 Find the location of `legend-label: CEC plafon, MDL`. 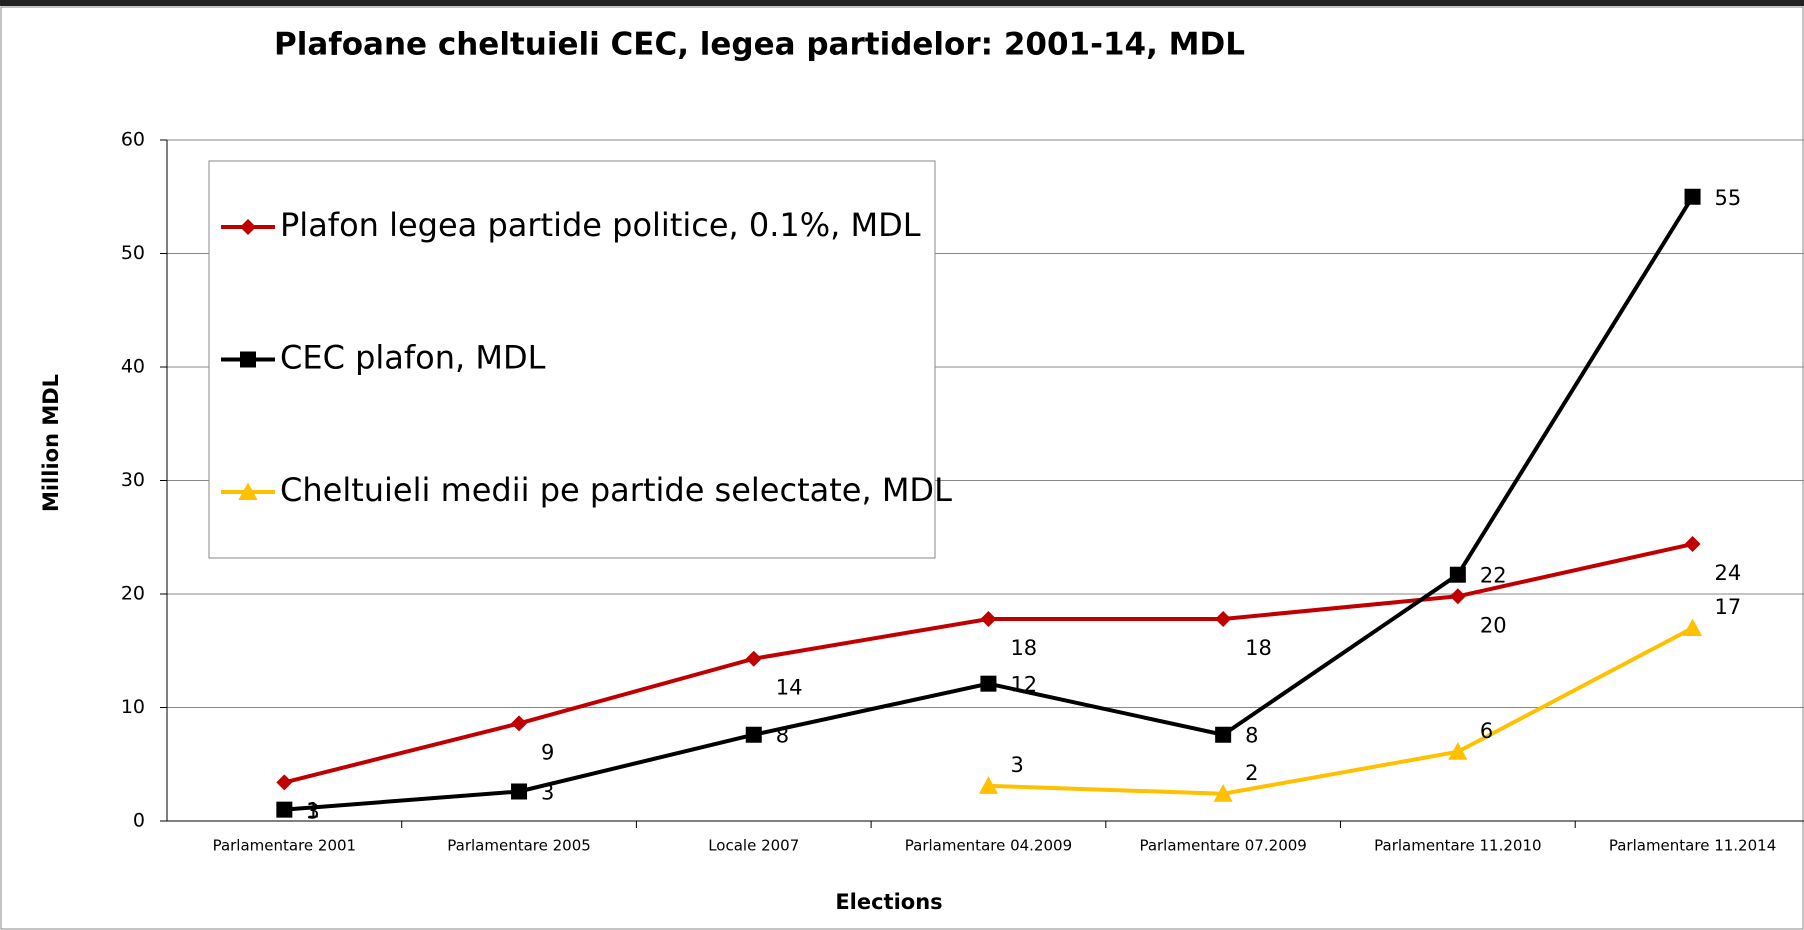

legend-label: CEC plafon, MDL is located at coordinates (413, 358).